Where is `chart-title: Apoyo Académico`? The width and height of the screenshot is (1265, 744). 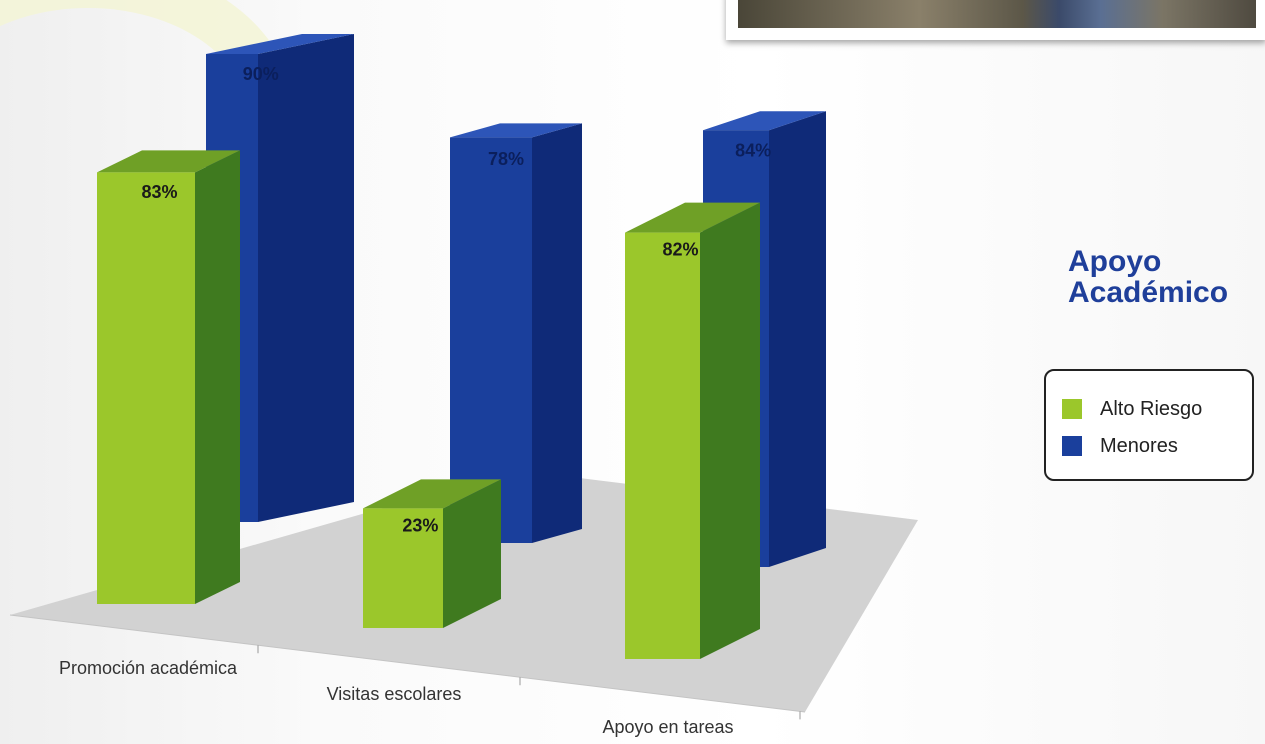
chart-title: Apoyo Académico is located at coordinates (1148, 277).